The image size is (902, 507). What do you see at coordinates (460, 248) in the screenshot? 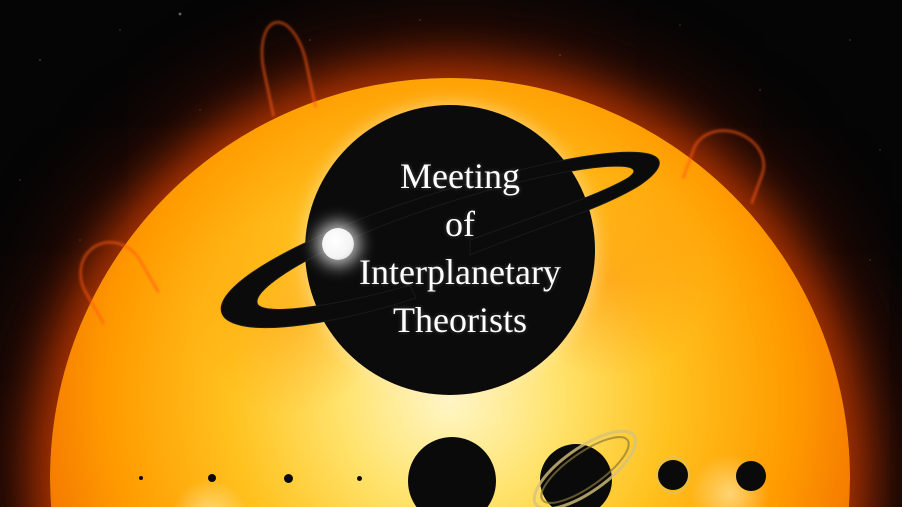
I see `event-title: Meeting of Interplanetary Theorists` at bounding box center [460, 248].